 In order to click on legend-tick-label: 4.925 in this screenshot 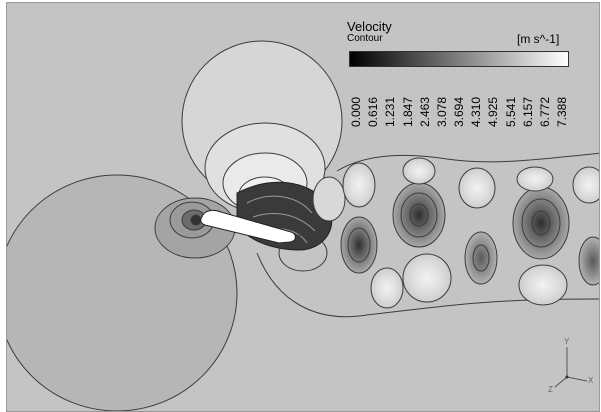, I will do `click(493, 111)`.